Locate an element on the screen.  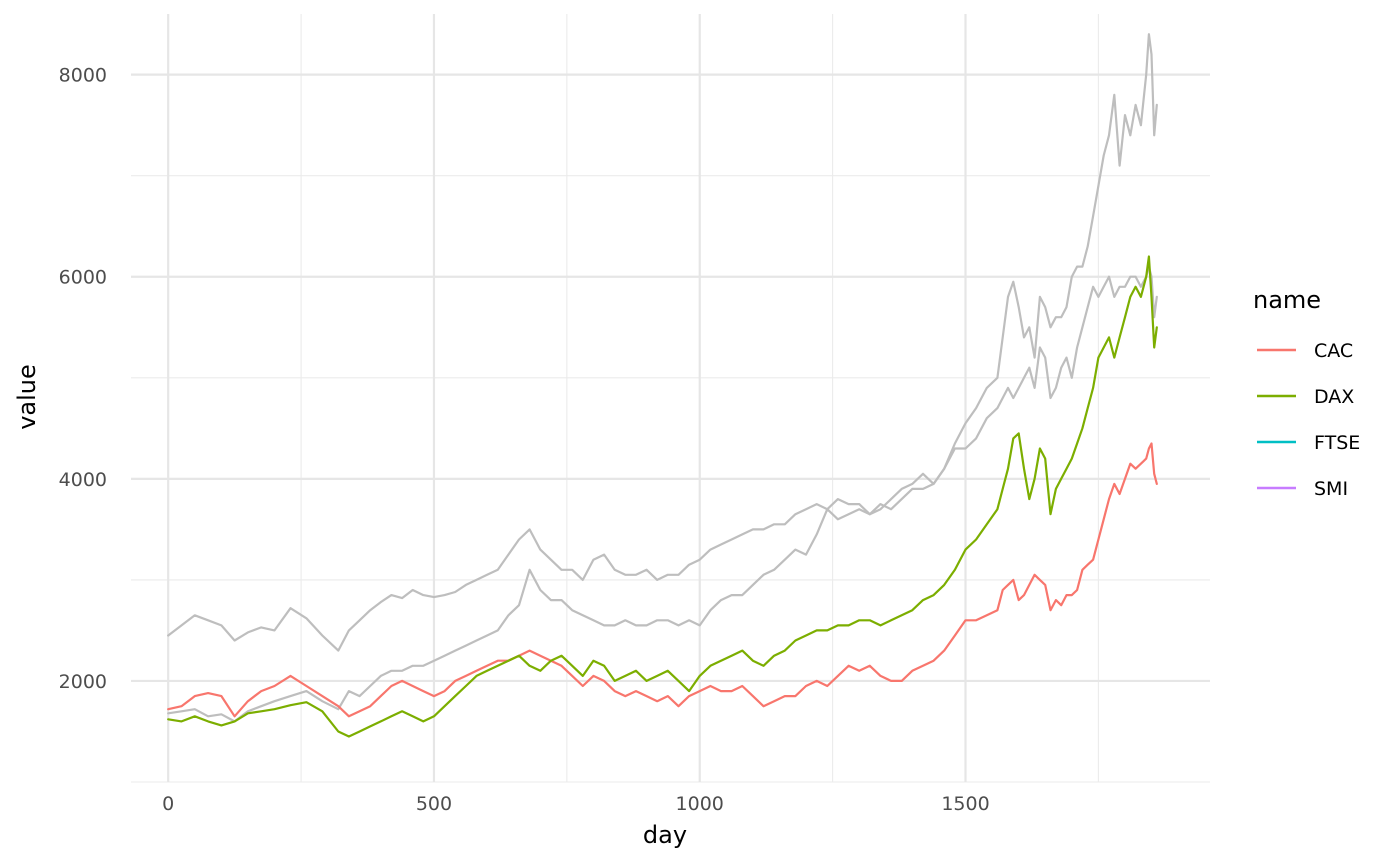
y-tick-label: 2000 is located at coordinates (83, 682).